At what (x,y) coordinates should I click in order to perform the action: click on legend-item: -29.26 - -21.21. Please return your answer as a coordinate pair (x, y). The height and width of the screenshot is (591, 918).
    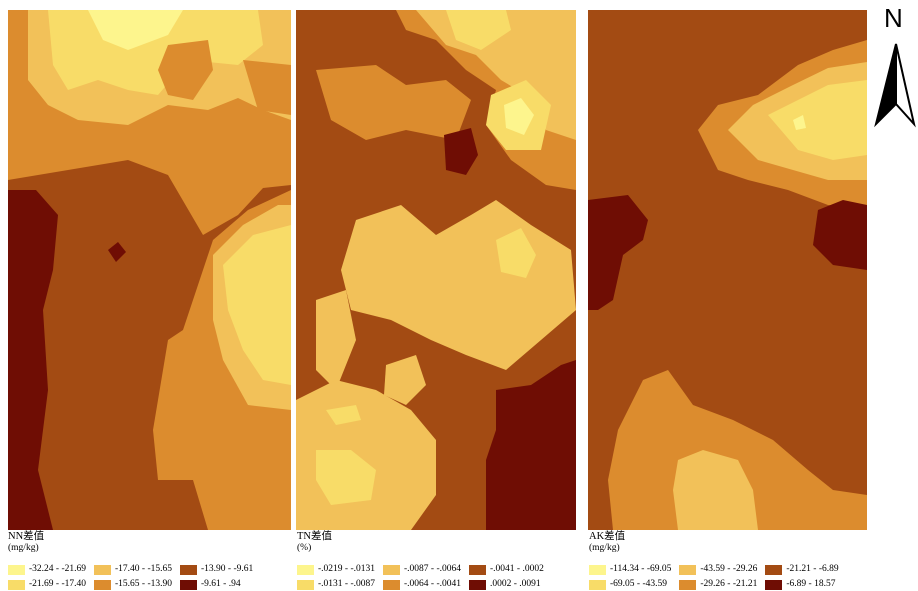
    Looking at the image, I should click on (718, 584).